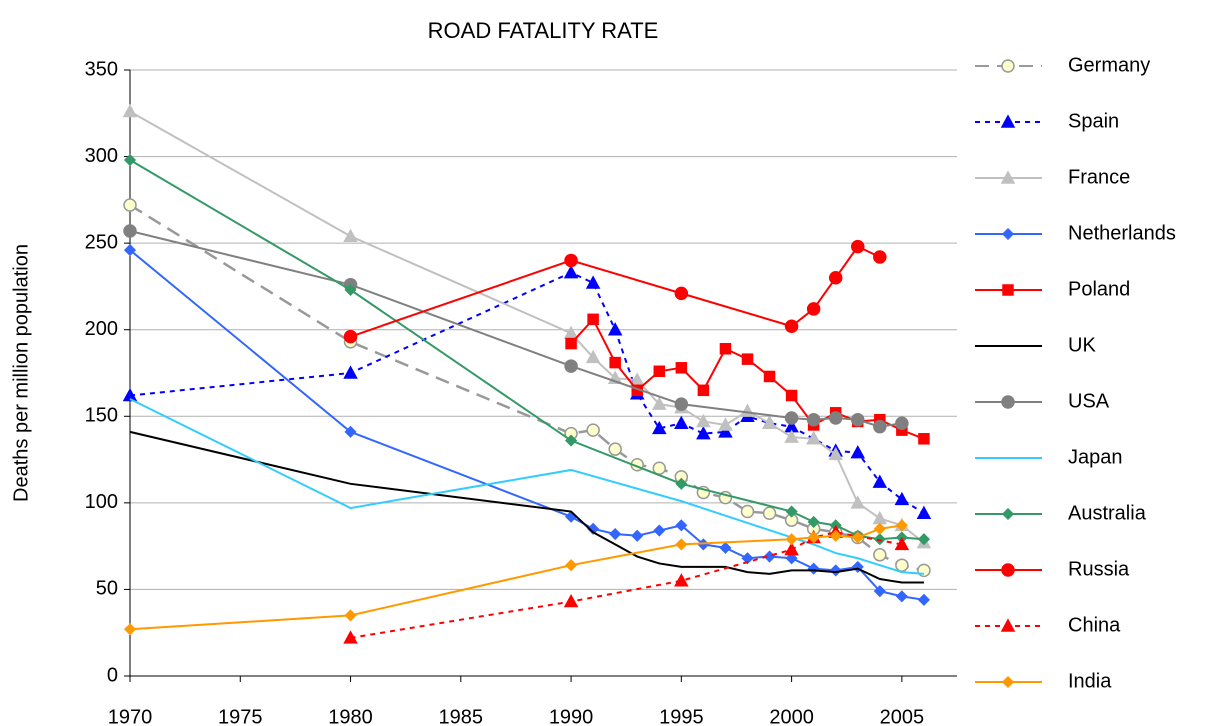 This screenshot has height=726, width=1212. I want to click on y-tick-label: 100, so click(101, 502).